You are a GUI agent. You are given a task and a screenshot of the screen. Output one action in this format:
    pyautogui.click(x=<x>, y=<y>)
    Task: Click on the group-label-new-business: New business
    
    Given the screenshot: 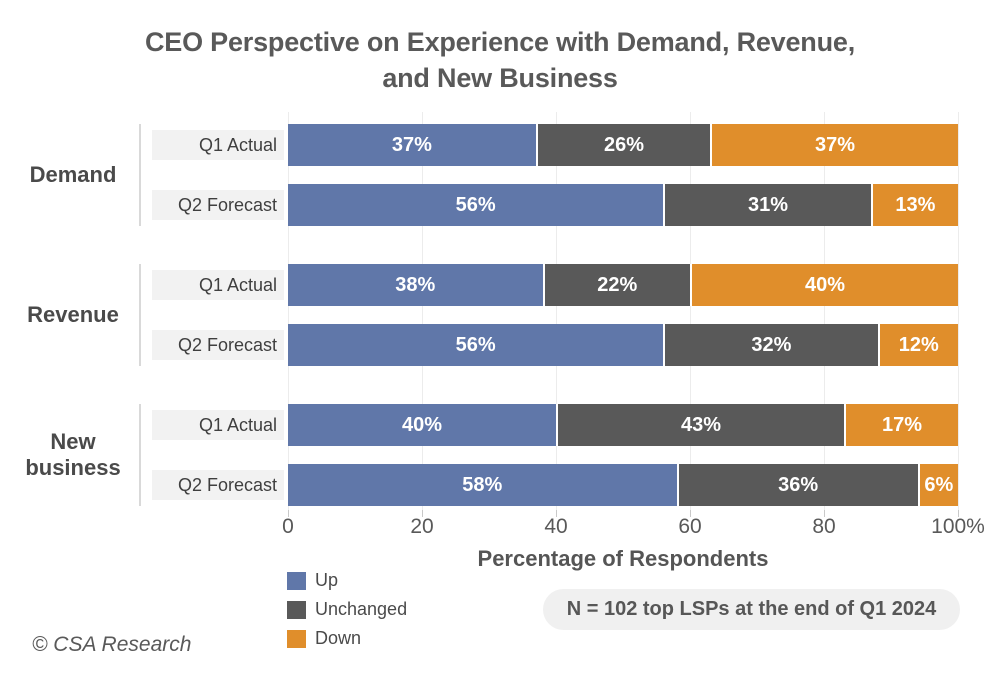 What is the action you would take?
    pyautogui.click(x=73, y=454)
    